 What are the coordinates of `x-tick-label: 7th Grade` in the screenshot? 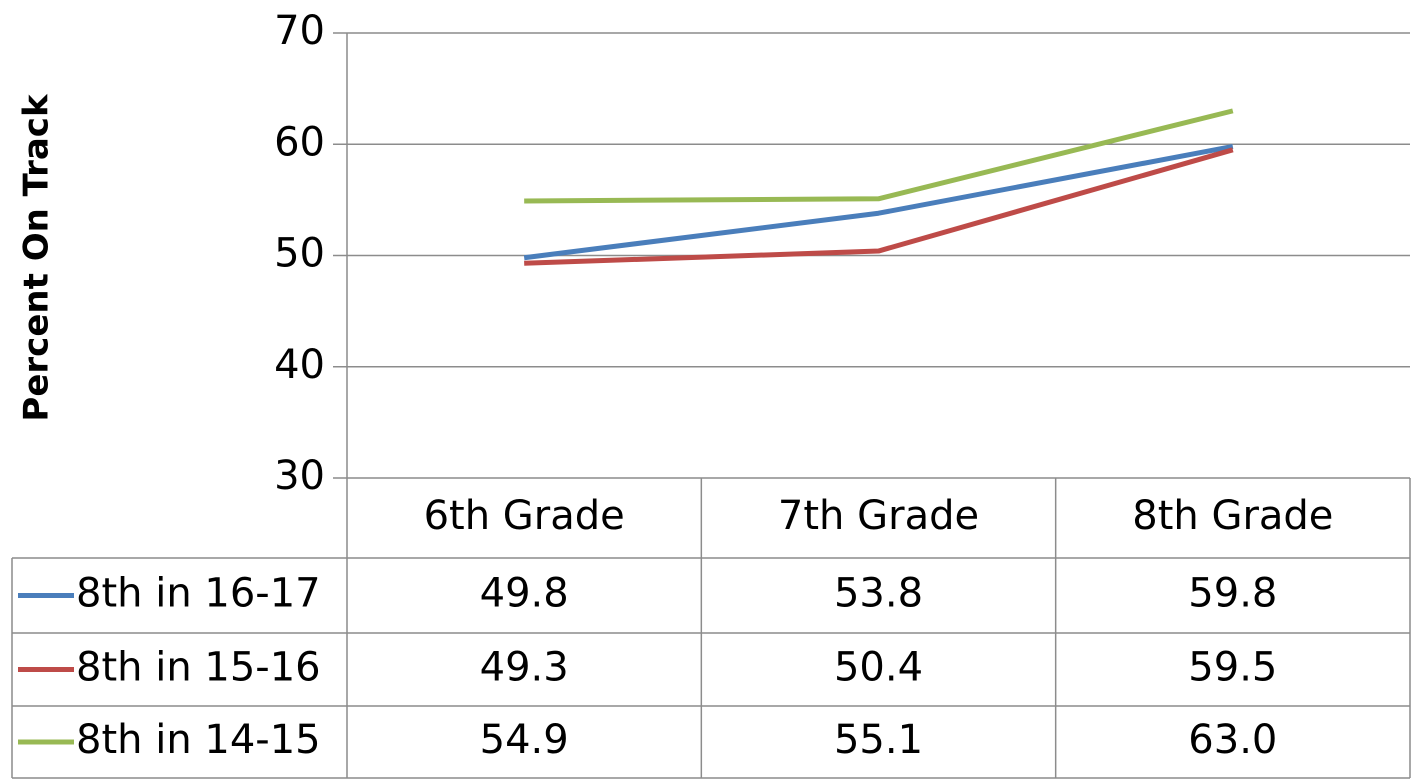 It's located at (878, 516).